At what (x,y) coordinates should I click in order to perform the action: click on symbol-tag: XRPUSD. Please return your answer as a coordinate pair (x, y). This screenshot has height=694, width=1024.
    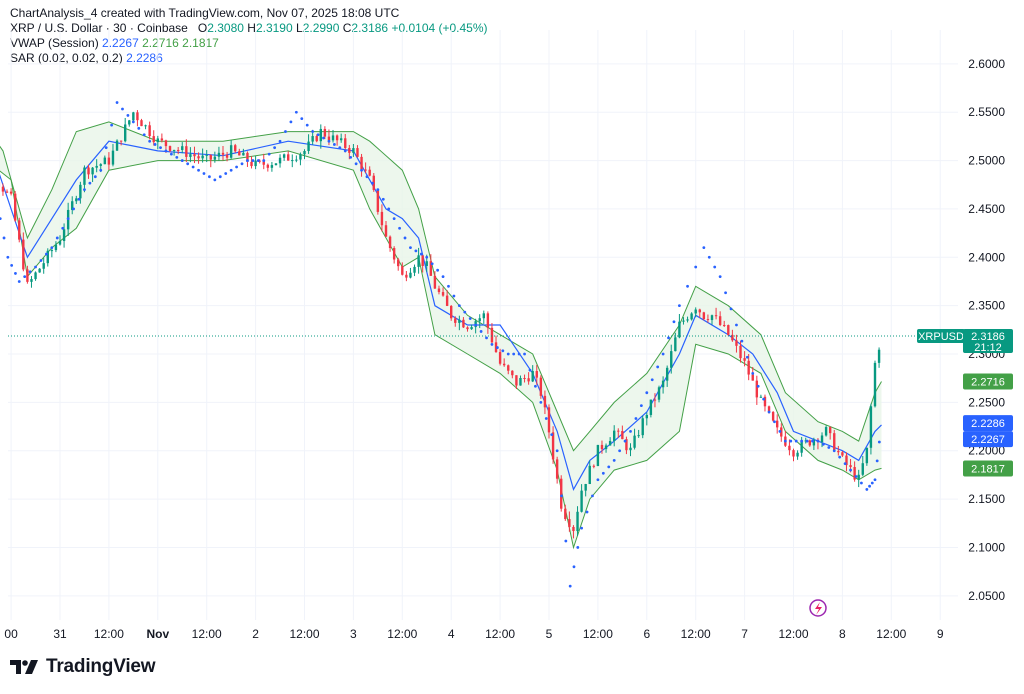
    Looking at the image, I should click on (941, 337).